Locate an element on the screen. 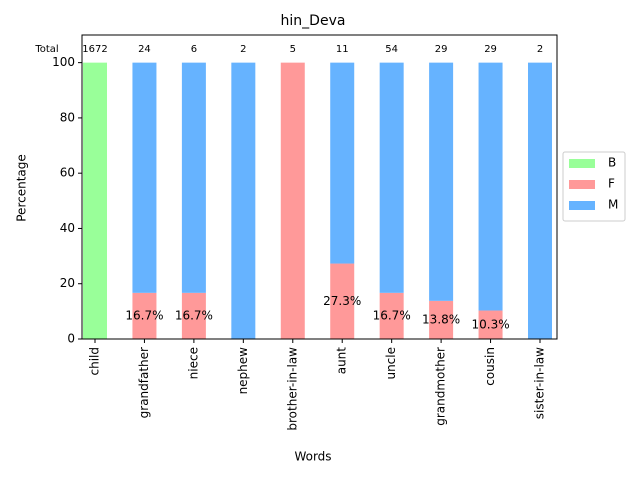 The image size is (640, 480). y-tick-label: 40 is located at coordinates (67, 228).